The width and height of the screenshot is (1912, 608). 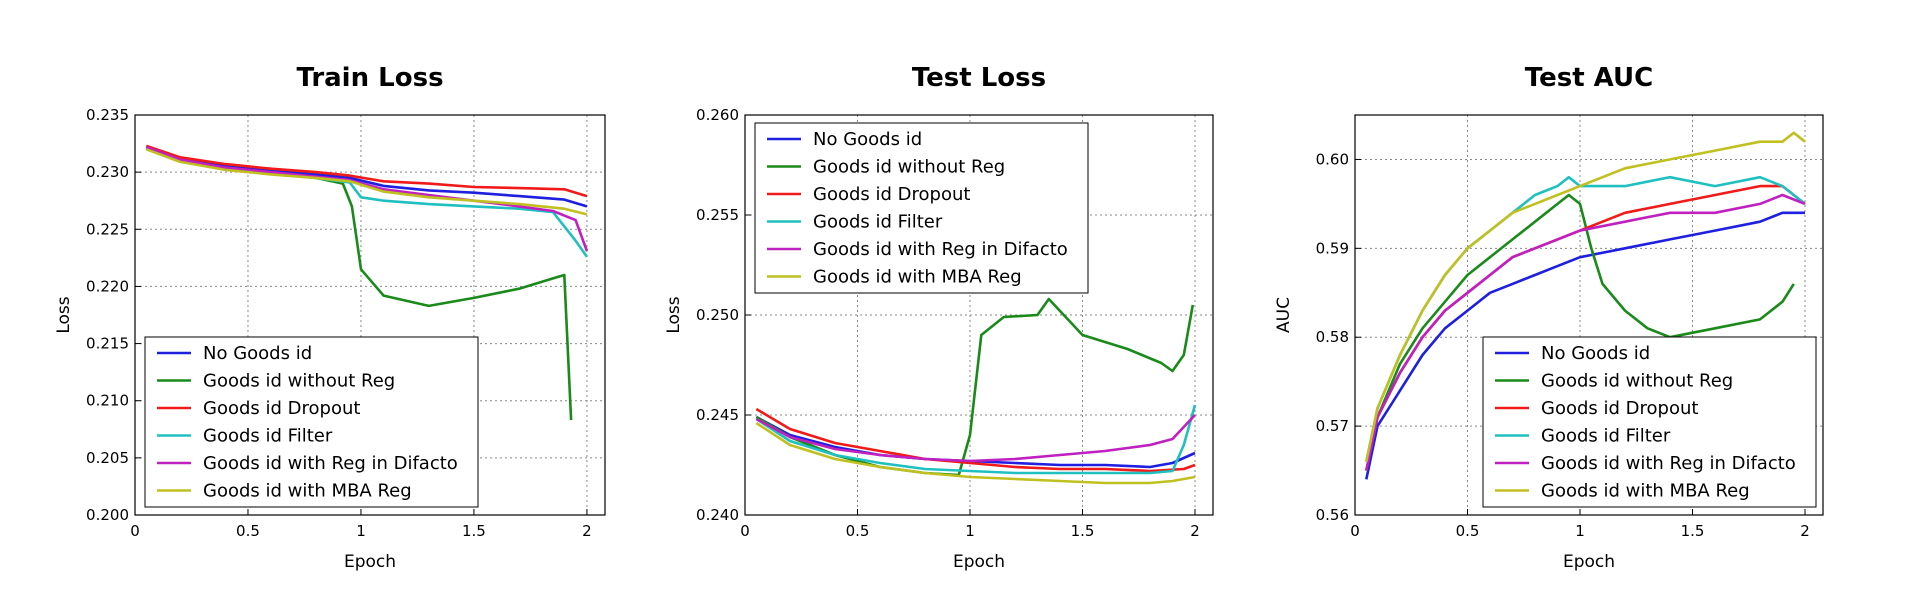 What do you see at coordinates (1332, 426) in the screenshot?
I see `y-tick-label: 0.57` at bounding box center [1332, 426].